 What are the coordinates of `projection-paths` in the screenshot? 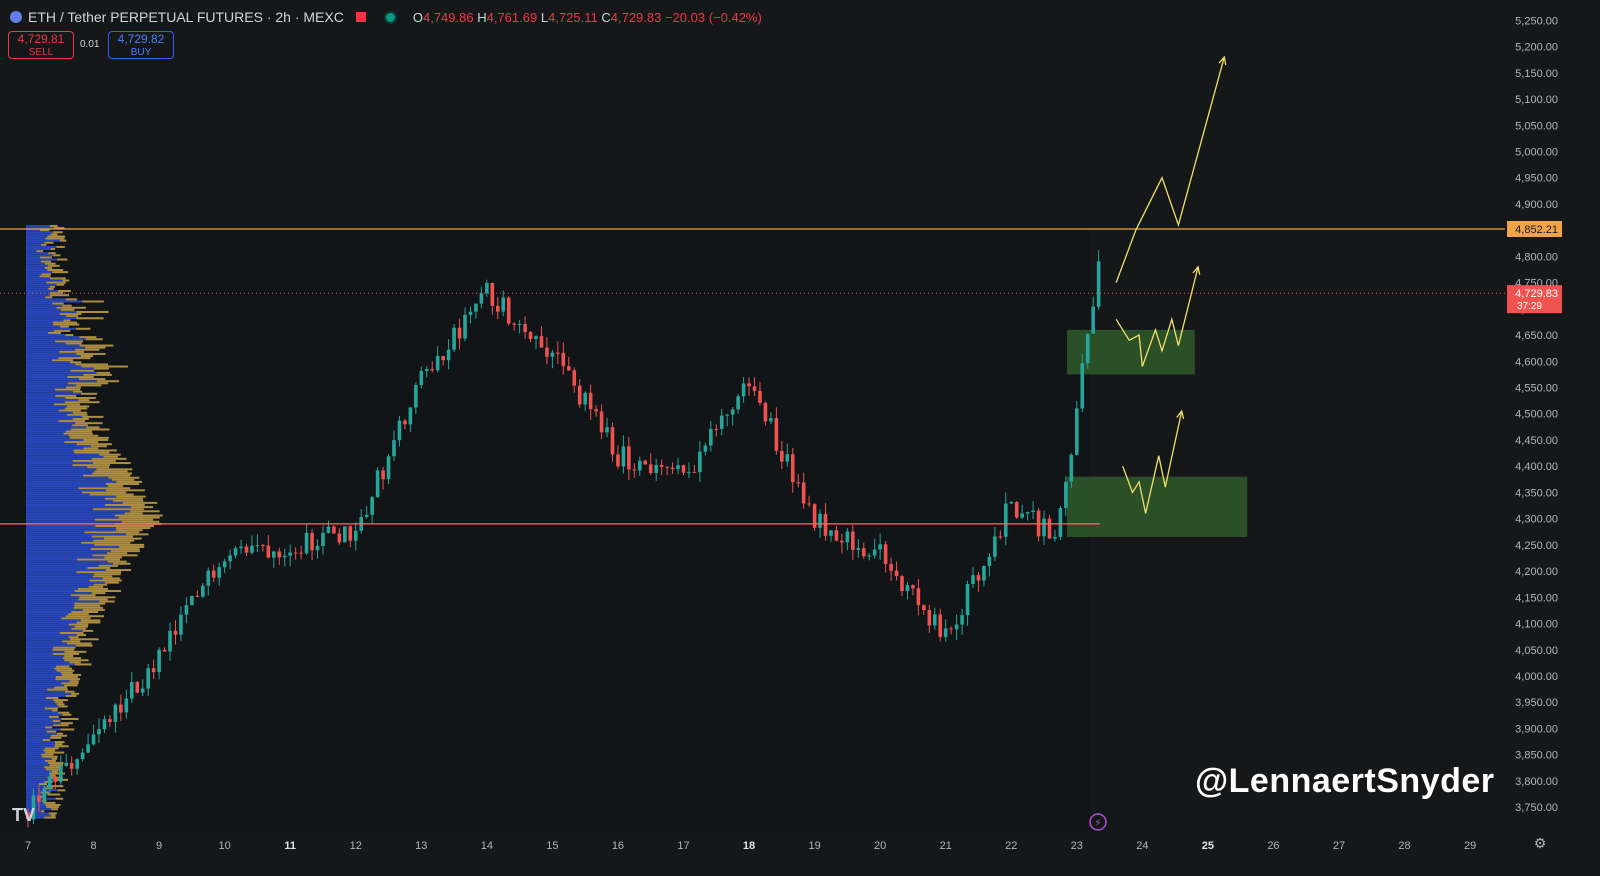 It's located at (1171, 284).